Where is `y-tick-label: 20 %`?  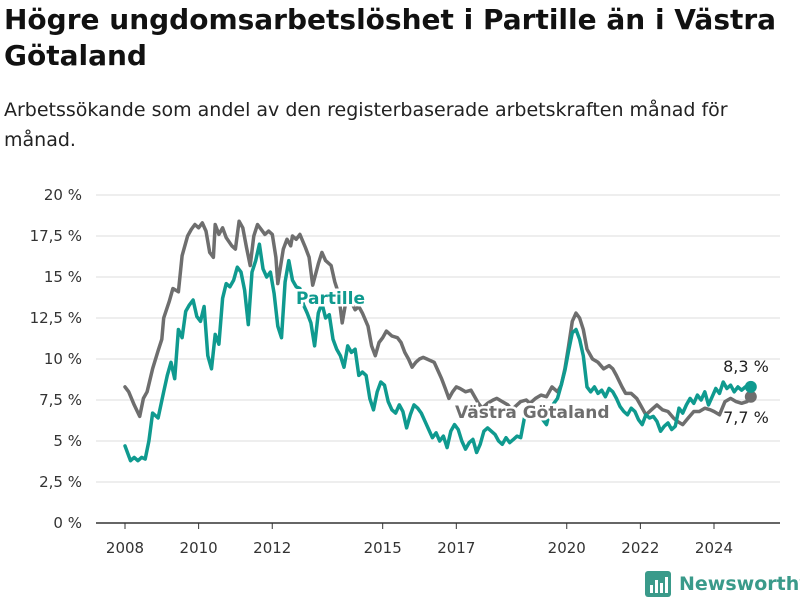 y-tick-label: 20 % is located at coordinates (63, 195).